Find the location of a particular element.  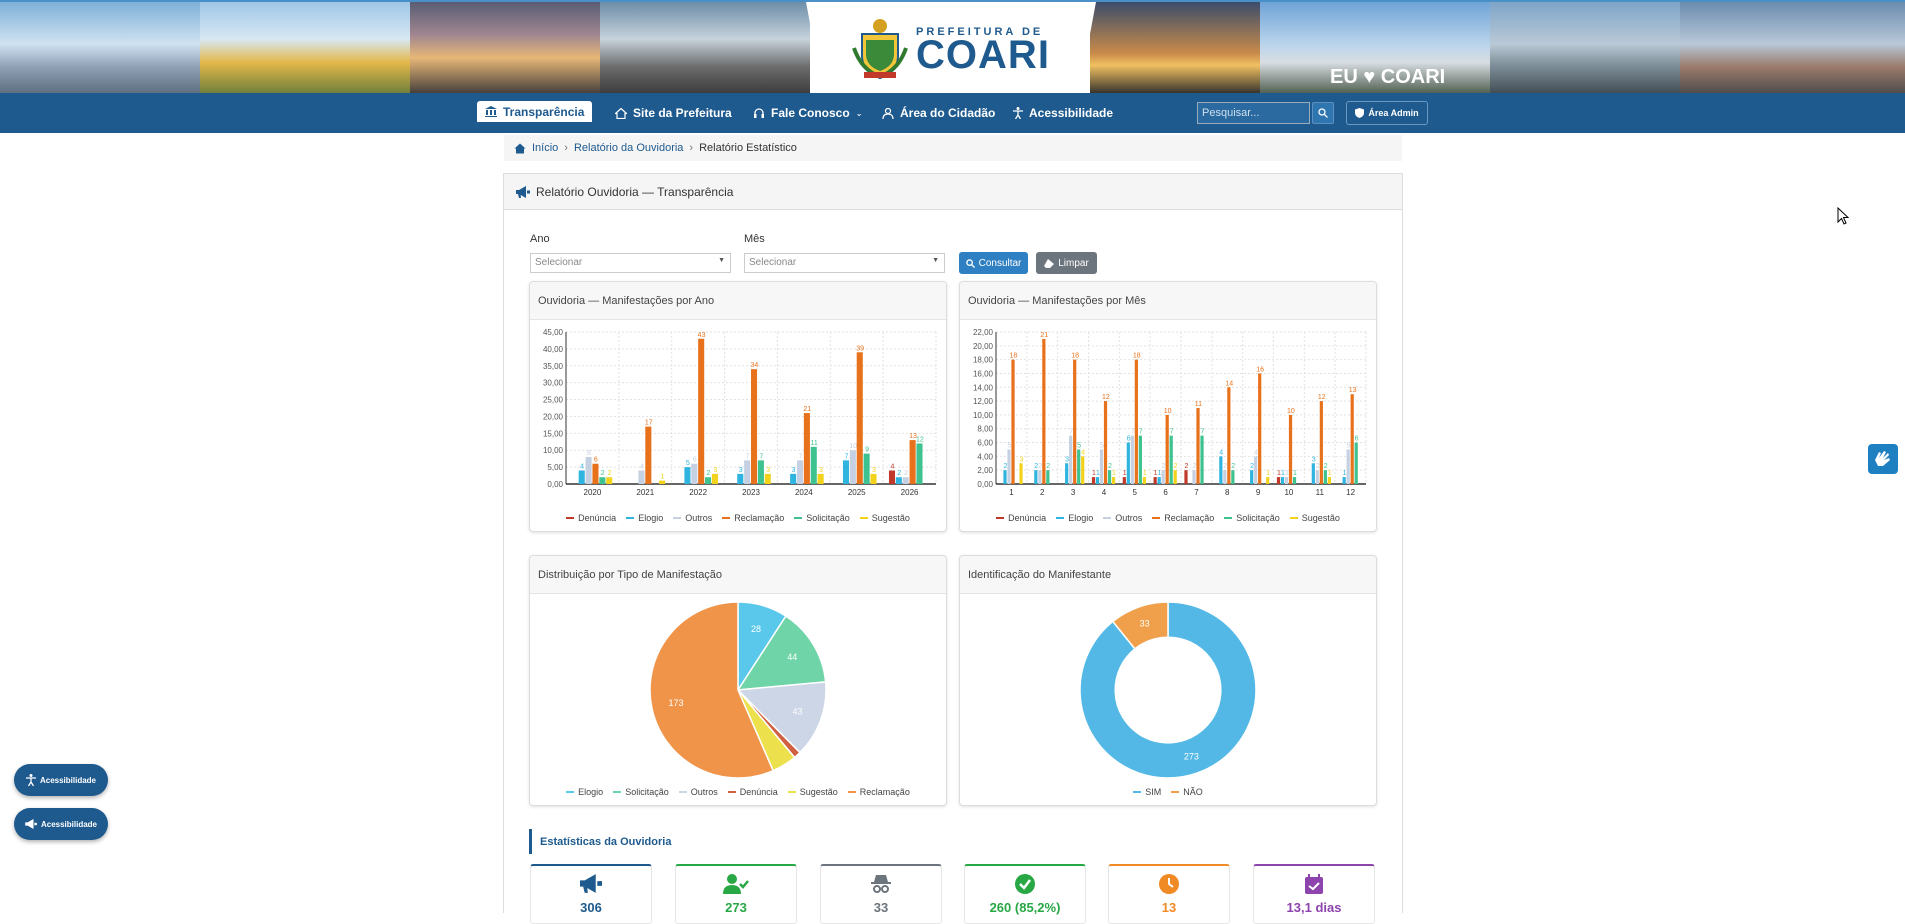

bar-elogio-2026 is located at coordinates (898, 480).